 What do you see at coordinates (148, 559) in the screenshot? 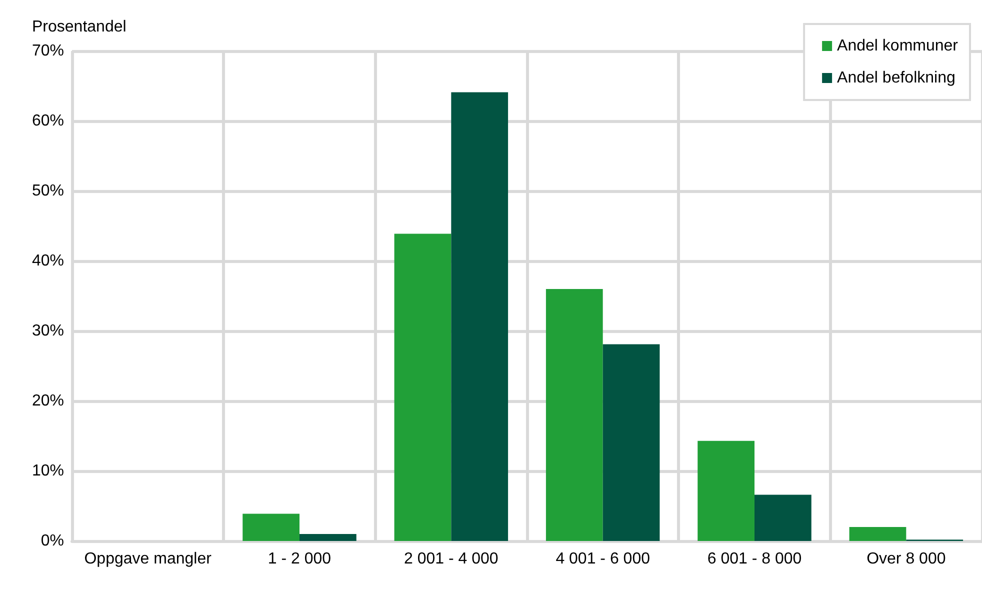
I see `x-tick-label: Oppgave mangler` at bounding box center [148, 559].